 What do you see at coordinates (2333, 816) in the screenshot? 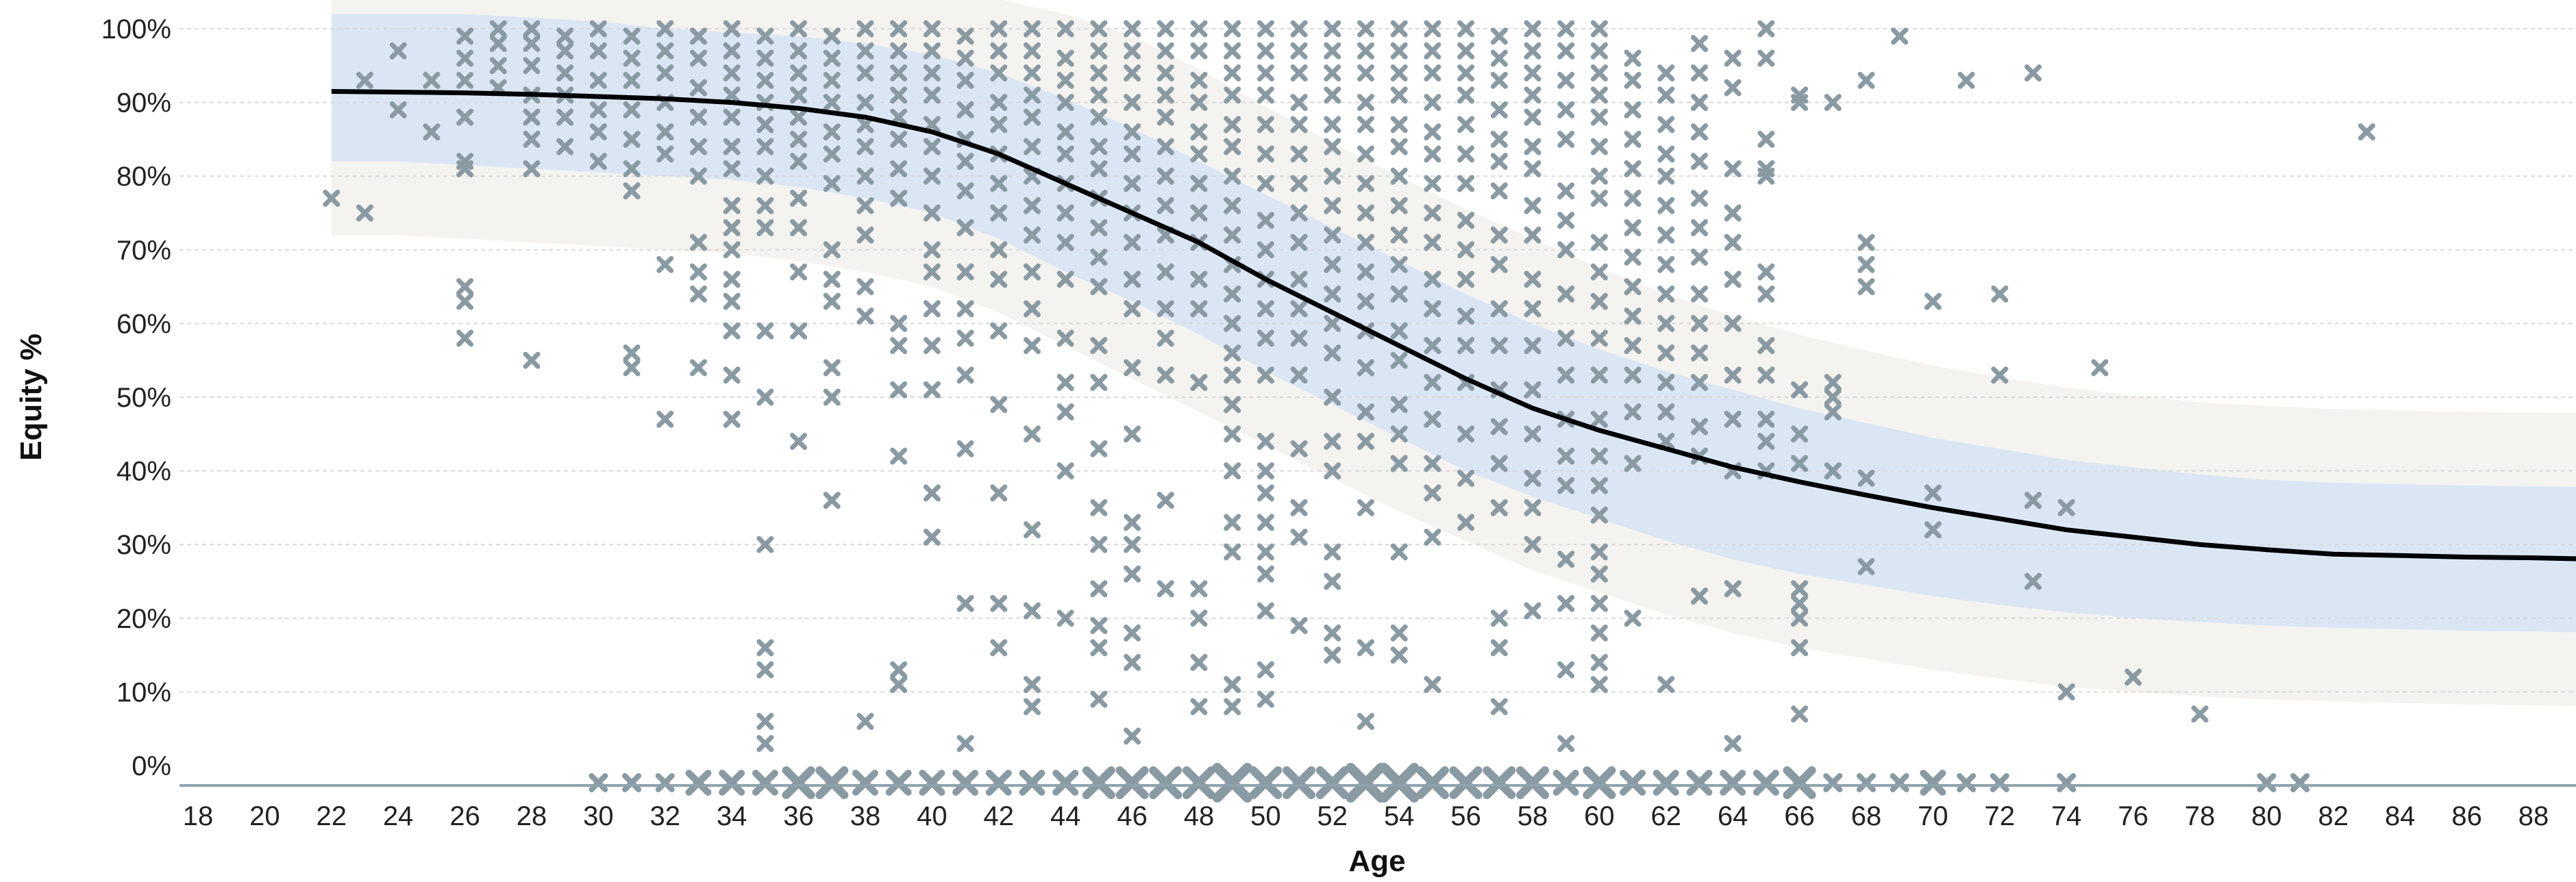
I see `x-tick-label: 82` at bounding box center [2333, 816].